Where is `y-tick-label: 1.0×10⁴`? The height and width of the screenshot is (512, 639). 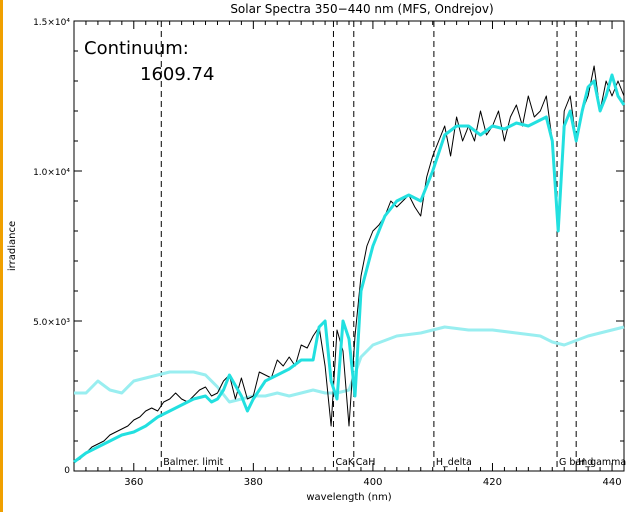 y-tick-label: 1.0×10⁴ is located at coordinates (51, 173).